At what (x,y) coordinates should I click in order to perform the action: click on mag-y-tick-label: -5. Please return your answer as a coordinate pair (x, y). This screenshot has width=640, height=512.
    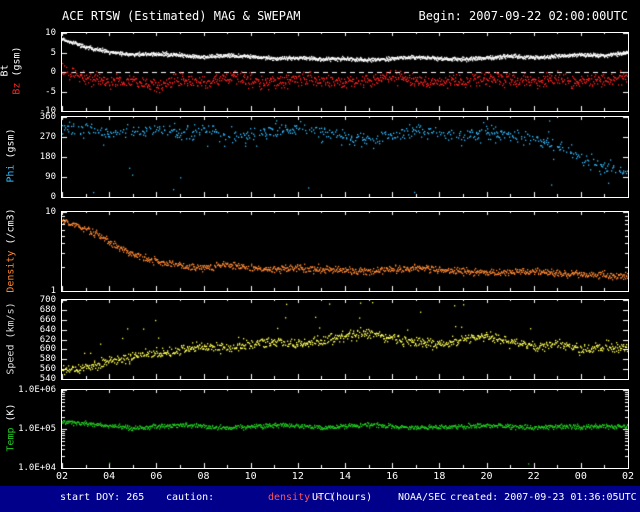
    Looking at the image, I should click on (50, 91).